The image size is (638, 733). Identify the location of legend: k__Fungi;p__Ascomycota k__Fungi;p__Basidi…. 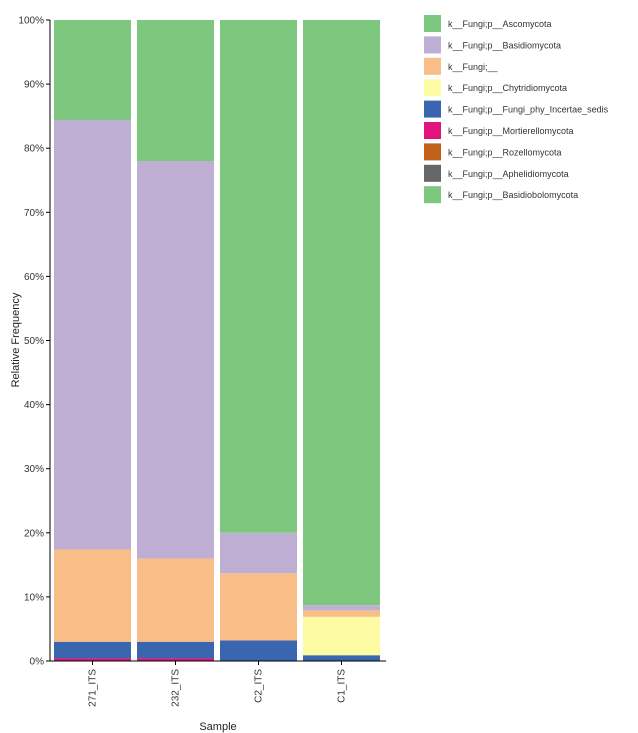
(516, 109).